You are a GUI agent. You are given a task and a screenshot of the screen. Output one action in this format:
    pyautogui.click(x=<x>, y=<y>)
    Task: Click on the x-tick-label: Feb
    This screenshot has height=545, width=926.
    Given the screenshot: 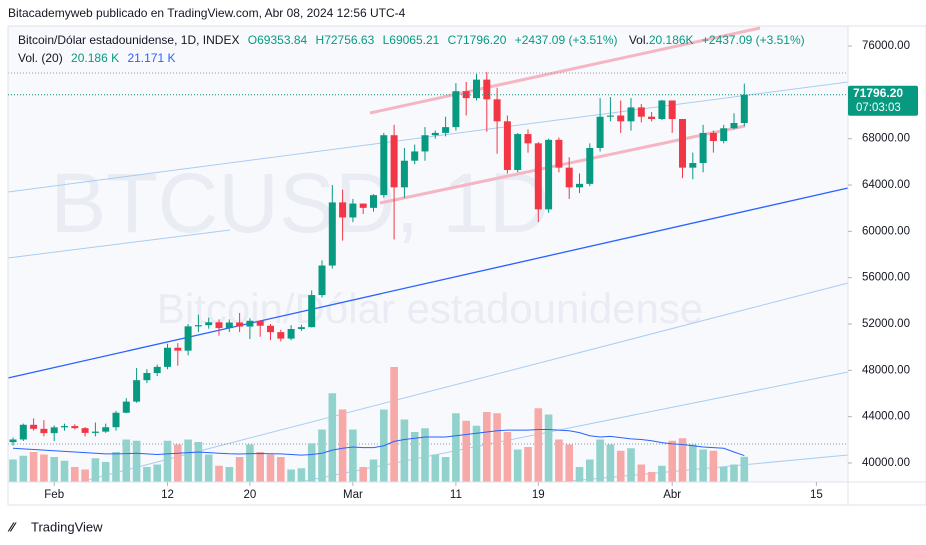 What is the action you would take?
    pyautogui.click(x=54, y=495)
    